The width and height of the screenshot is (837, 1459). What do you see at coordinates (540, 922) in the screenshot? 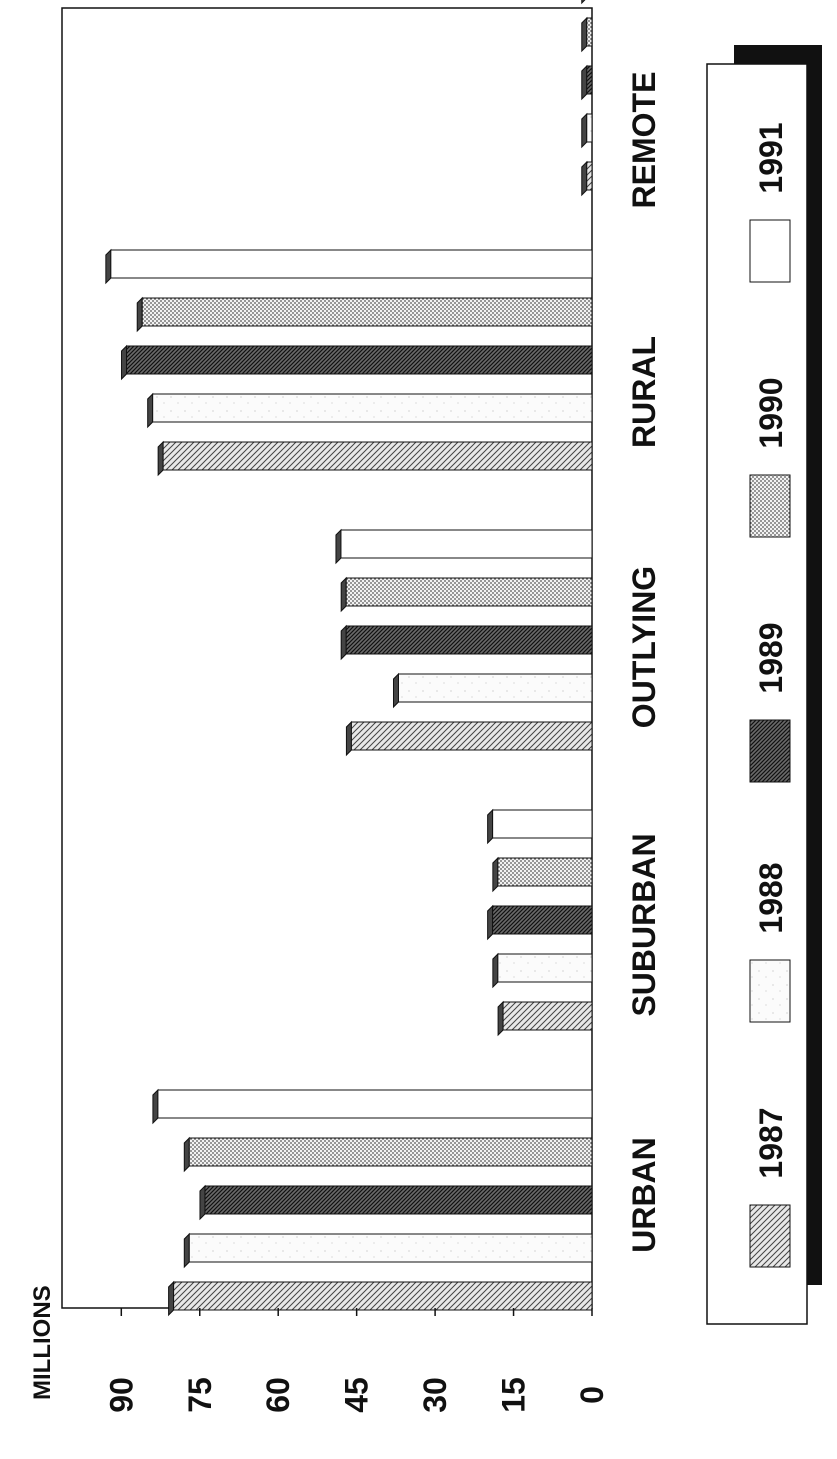
I see `bar-suburban-1989` at bounding box center [540, 922].